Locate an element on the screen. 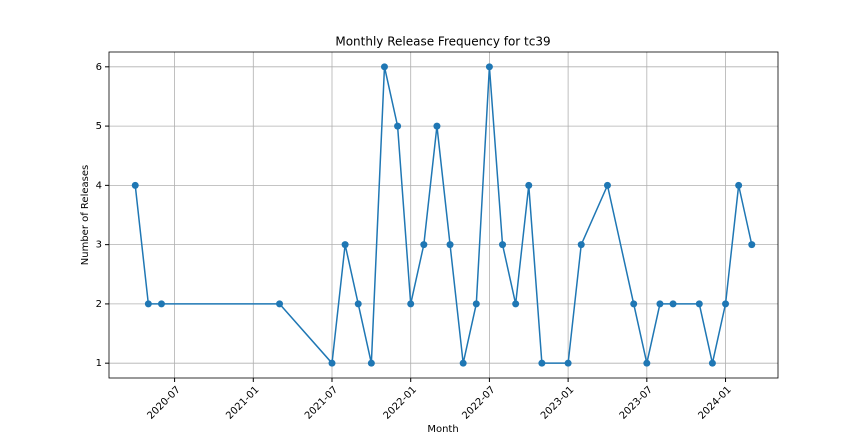 The height and width of the screenshot is (432, 864). x-tick-label: 2024-01 is located at coordinates (714, 402).